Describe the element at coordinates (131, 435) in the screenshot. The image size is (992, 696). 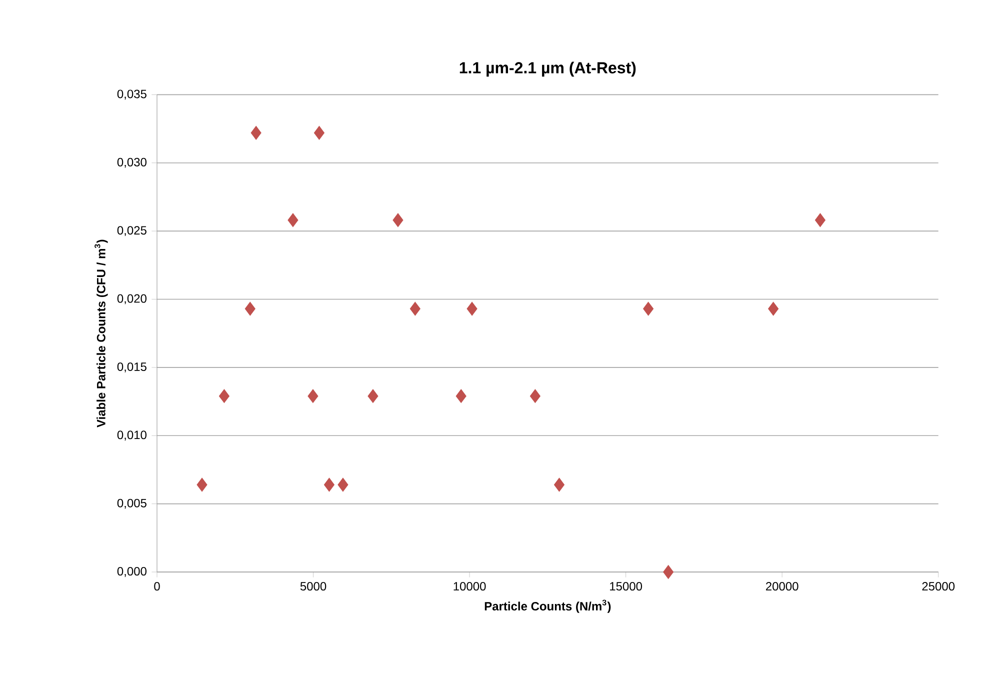
I see `y-tick-label: 0,010` at that location.